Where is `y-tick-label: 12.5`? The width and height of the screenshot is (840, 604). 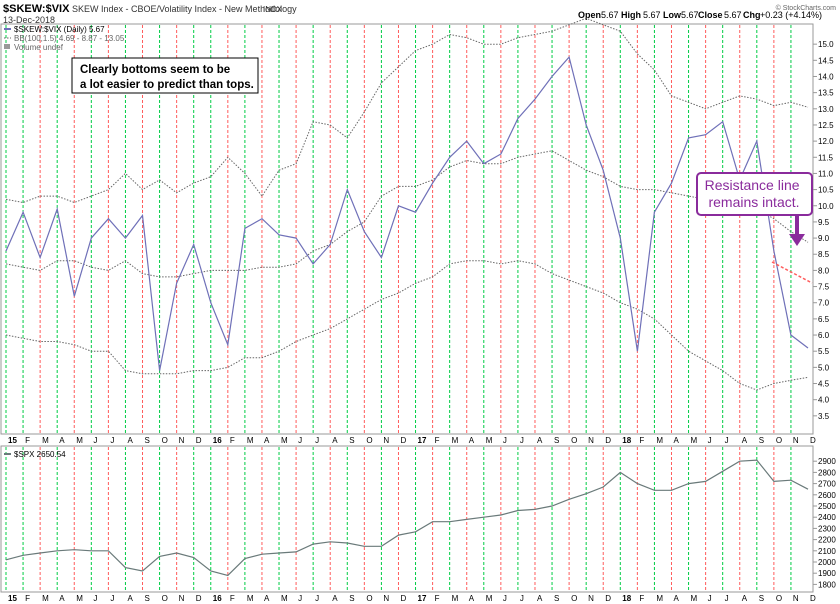
y-tick-label: 12.5 is located at coordinates (826, 125).